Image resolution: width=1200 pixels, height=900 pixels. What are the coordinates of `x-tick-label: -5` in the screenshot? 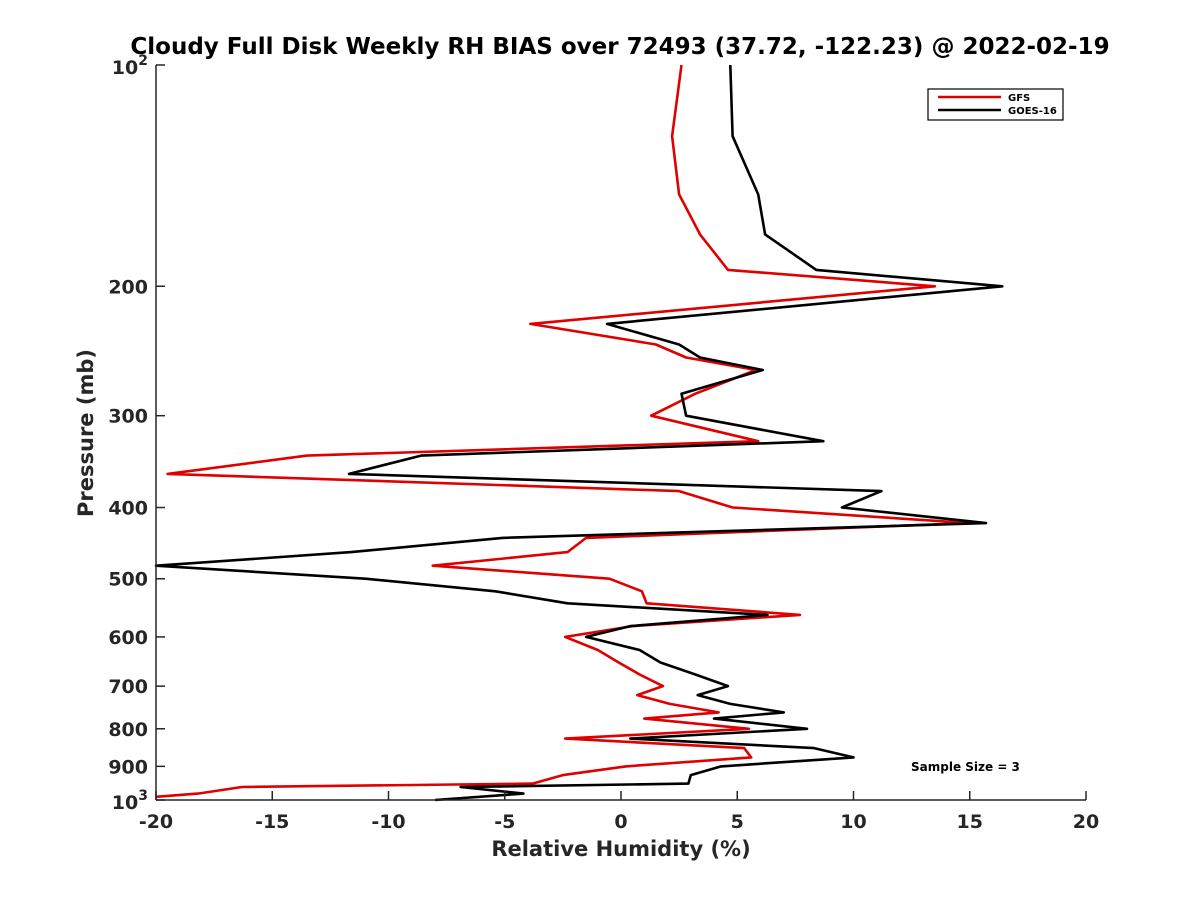 It's located at (504, 822).